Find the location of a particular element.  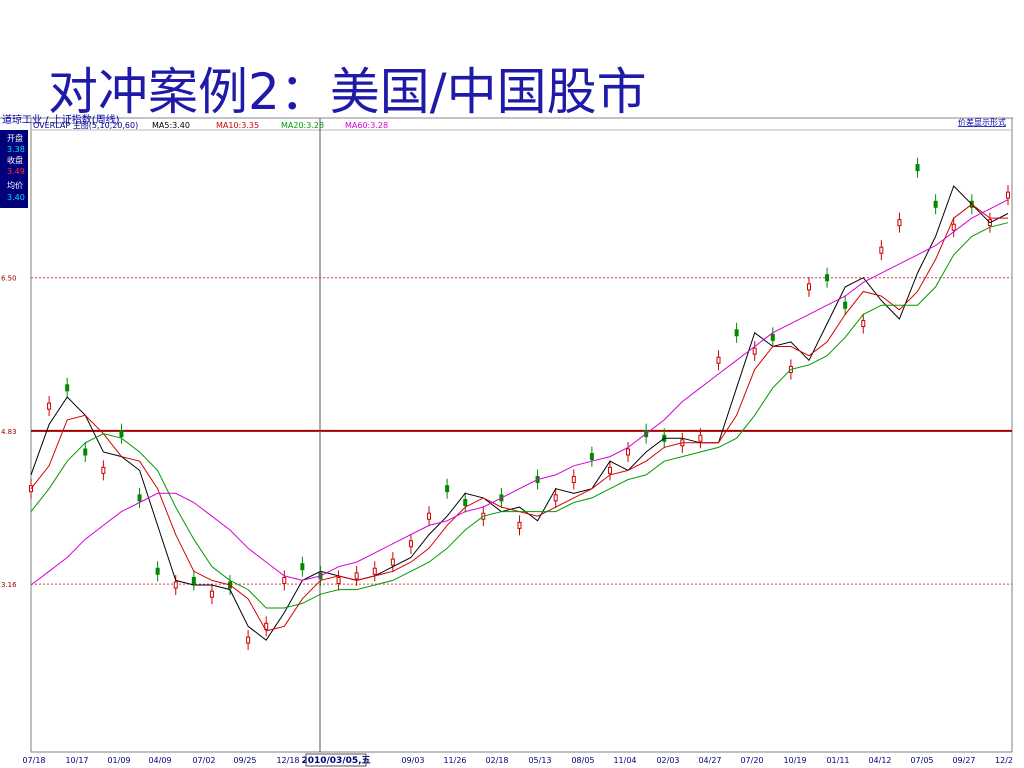

header-link: 价差显示形式 is located at coordinates (982, 122).